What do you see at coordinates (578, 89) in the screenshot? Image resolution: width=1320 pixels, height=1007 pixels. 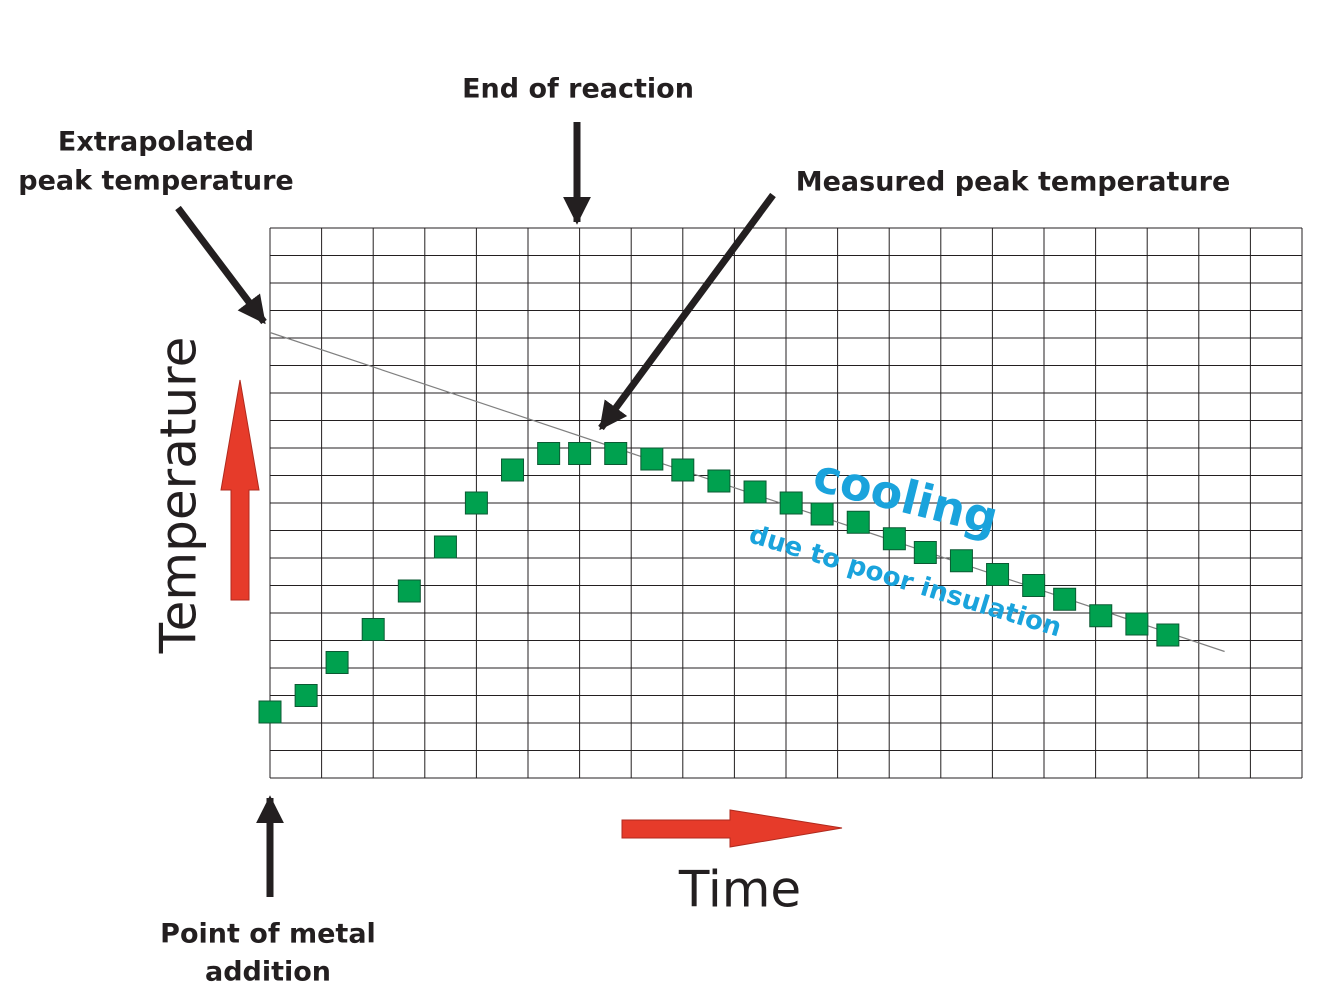 I see `annotation: End of reaction` at bounding box center [578, 89].